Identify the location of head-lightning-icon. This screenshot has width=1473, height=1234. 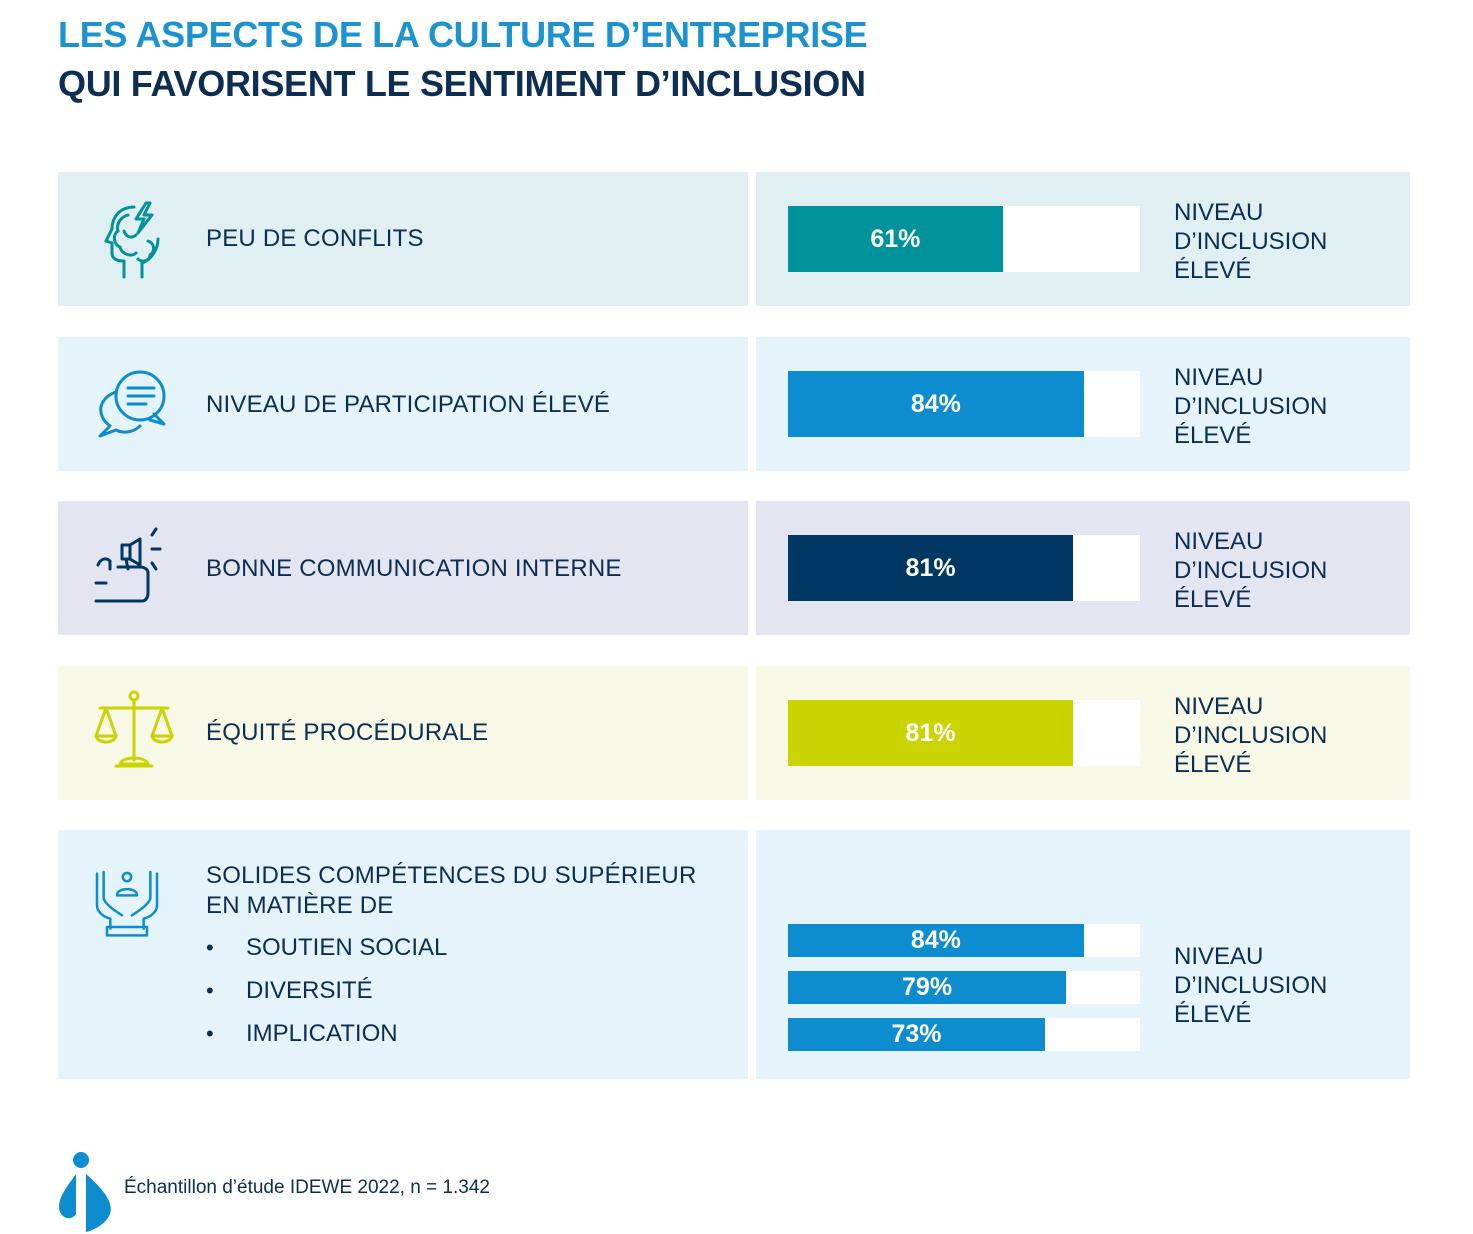
(132, 240).